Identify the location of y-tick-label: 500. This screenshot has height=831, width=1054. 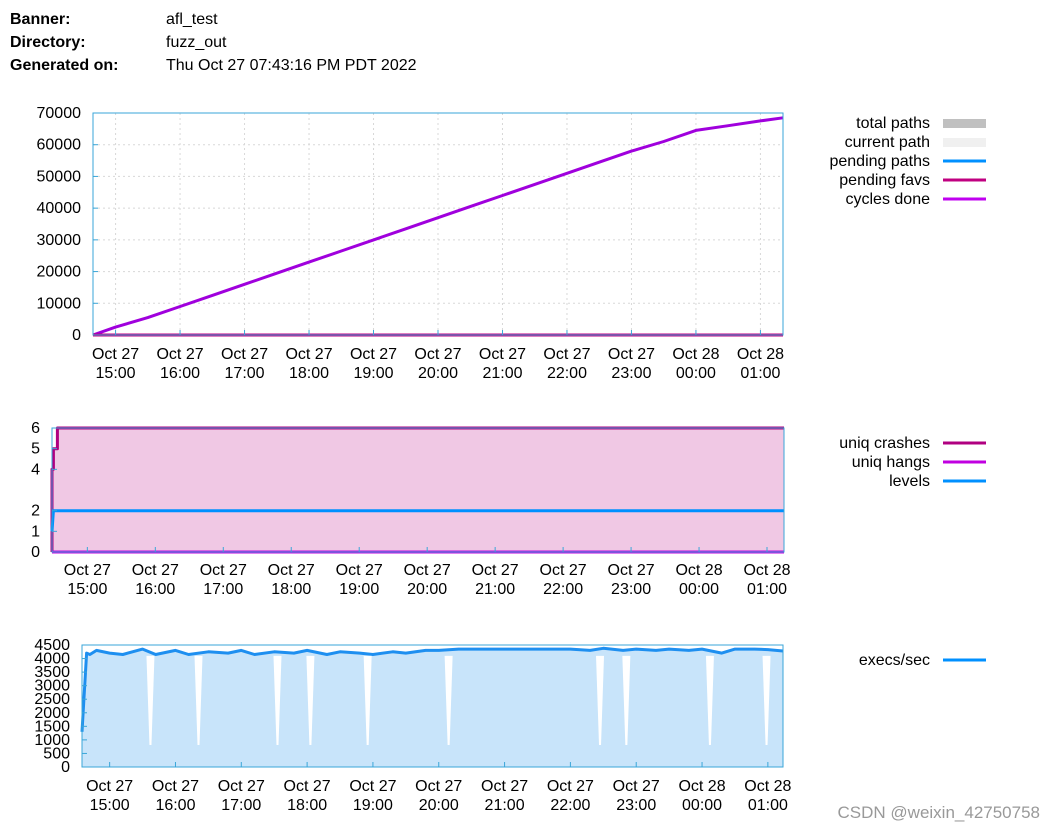
(56, 753).